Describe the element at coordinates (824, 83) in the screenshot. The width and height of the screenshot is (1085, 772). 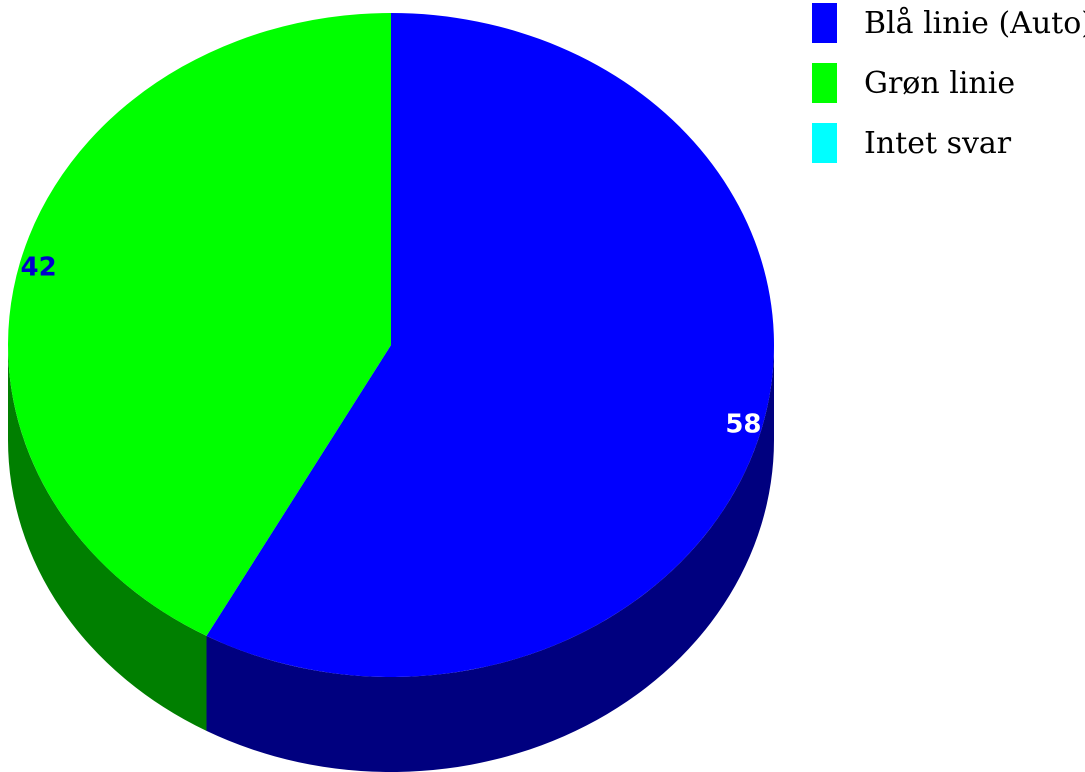
I see `legend-swatch-gr-n-linie` at that location.